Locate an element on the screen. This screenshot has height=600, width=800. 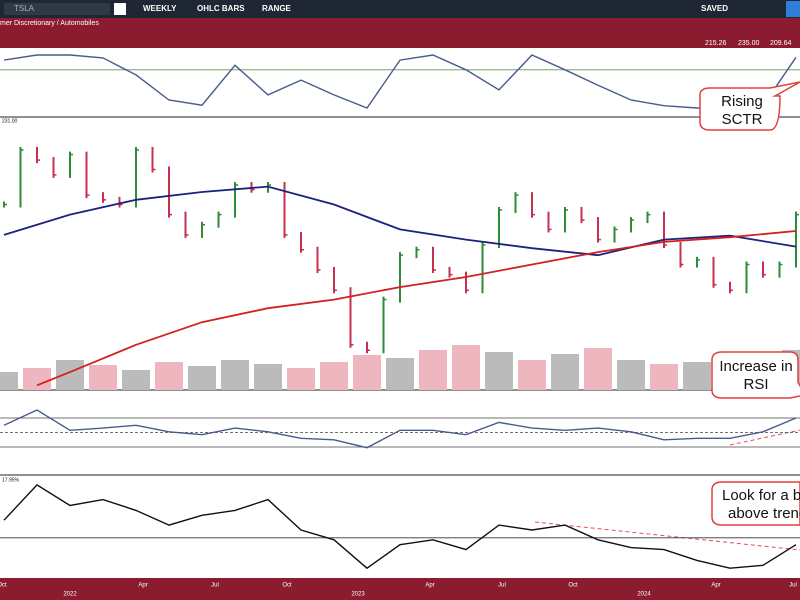
add-button is located at coordinates (120, 9).